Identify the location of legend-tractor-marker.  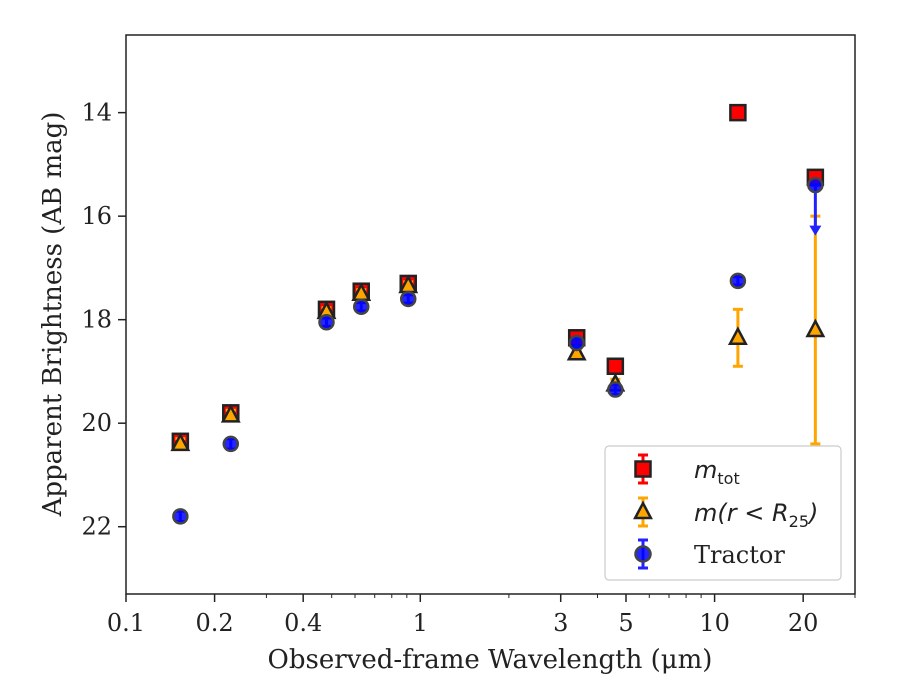
(643, 554).